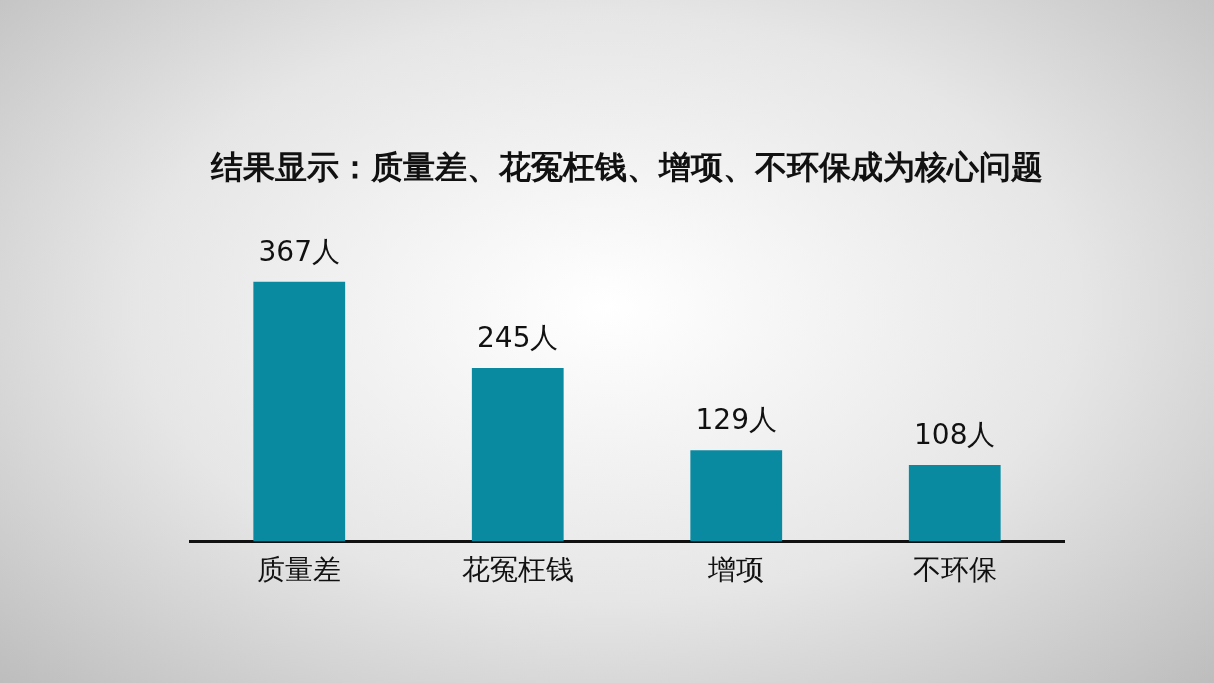 The width and height of the screenshot is (1214, 683). I want to click on data-label: 245人, so click(518, 338).